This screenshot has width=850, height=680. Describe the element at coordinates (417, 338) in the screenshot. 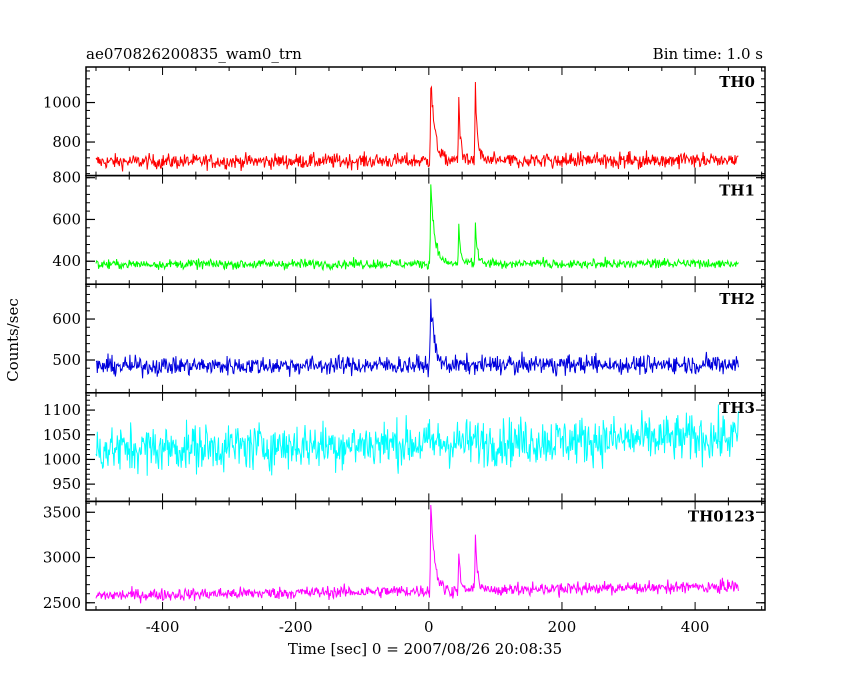

I see `series-line-th2` at that location.